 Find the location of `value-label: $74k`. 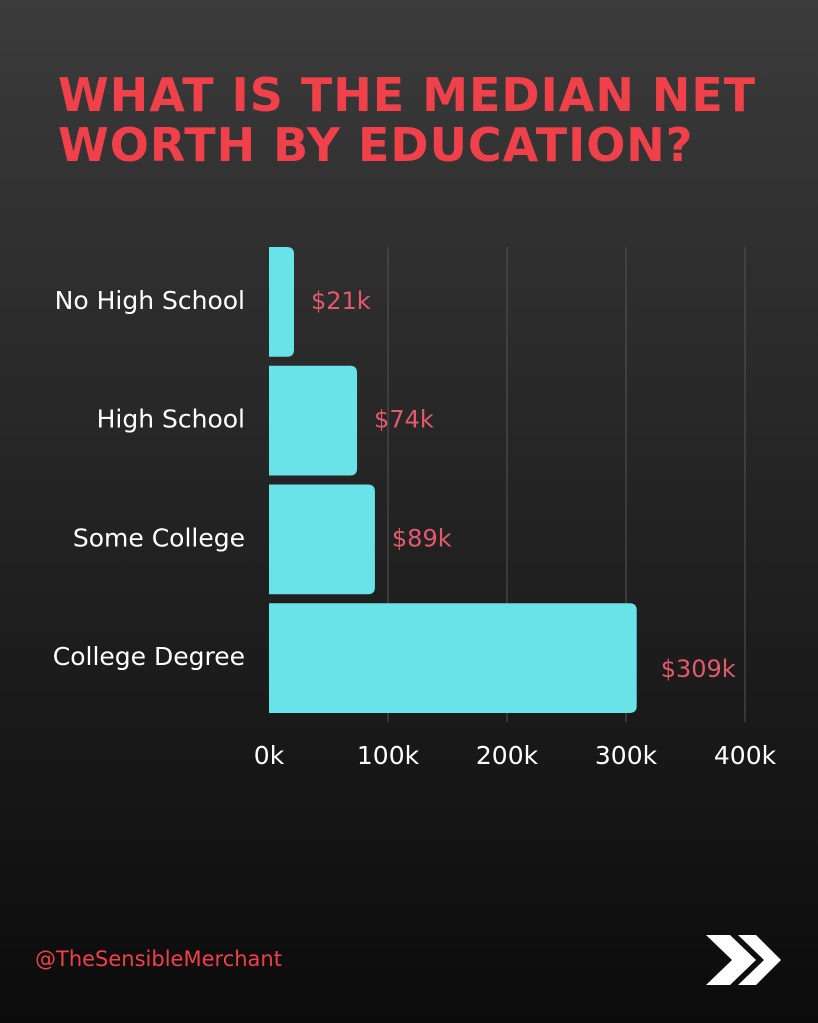

value-label: $74k is located at coordinates (404, 420).